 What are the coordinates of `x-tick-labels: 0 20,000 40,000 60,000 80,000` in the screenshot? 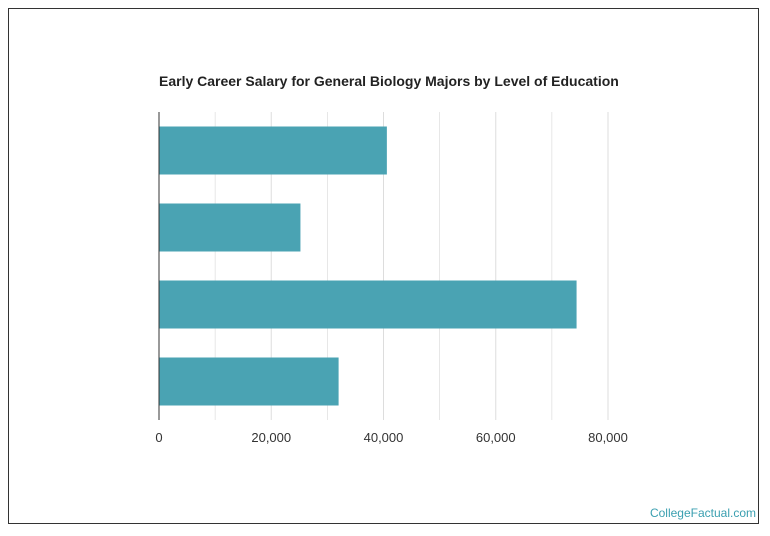 It's located at (391, 437).